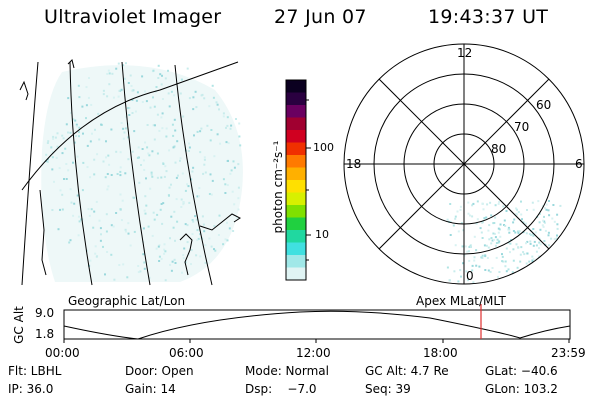  What do you see at coordinates (127, 301) in the screenshot?
I see `geographic-panel-label: Geographic Lat/Lon` at bounding box center [127, 301].